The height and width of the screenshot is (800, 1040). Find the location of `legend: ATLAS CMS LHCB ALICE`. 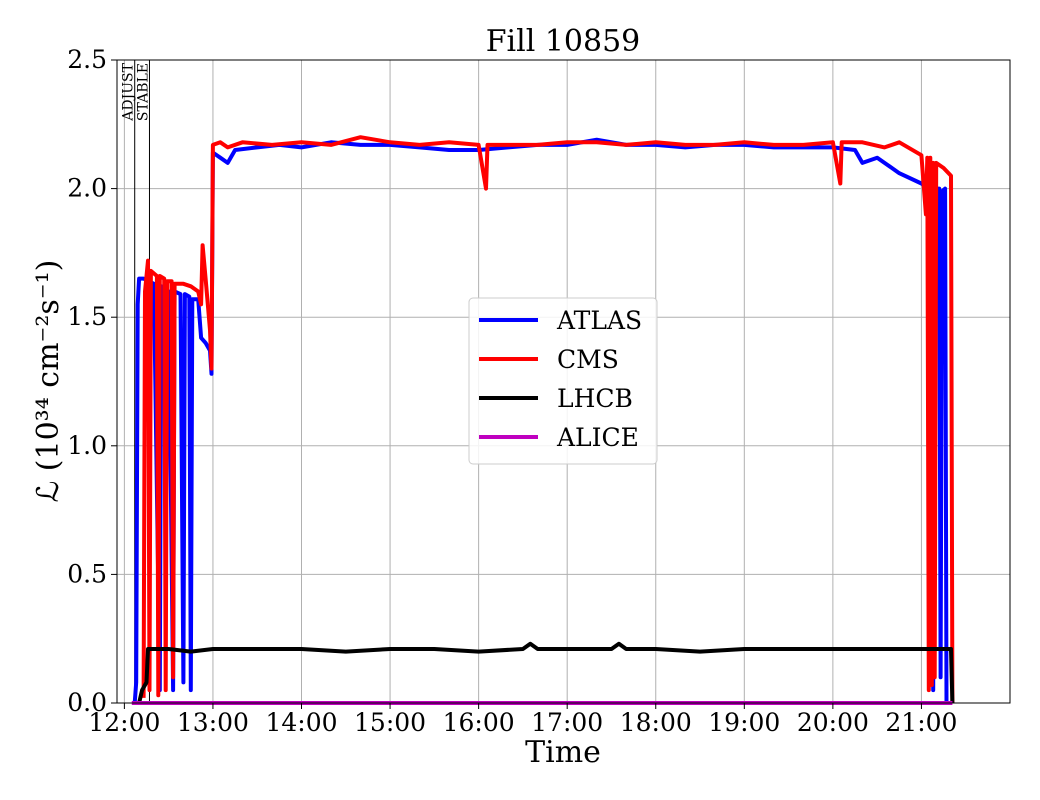

legend: ATLAS CMS LHCB ALICE is located at coordinates (563, 381).